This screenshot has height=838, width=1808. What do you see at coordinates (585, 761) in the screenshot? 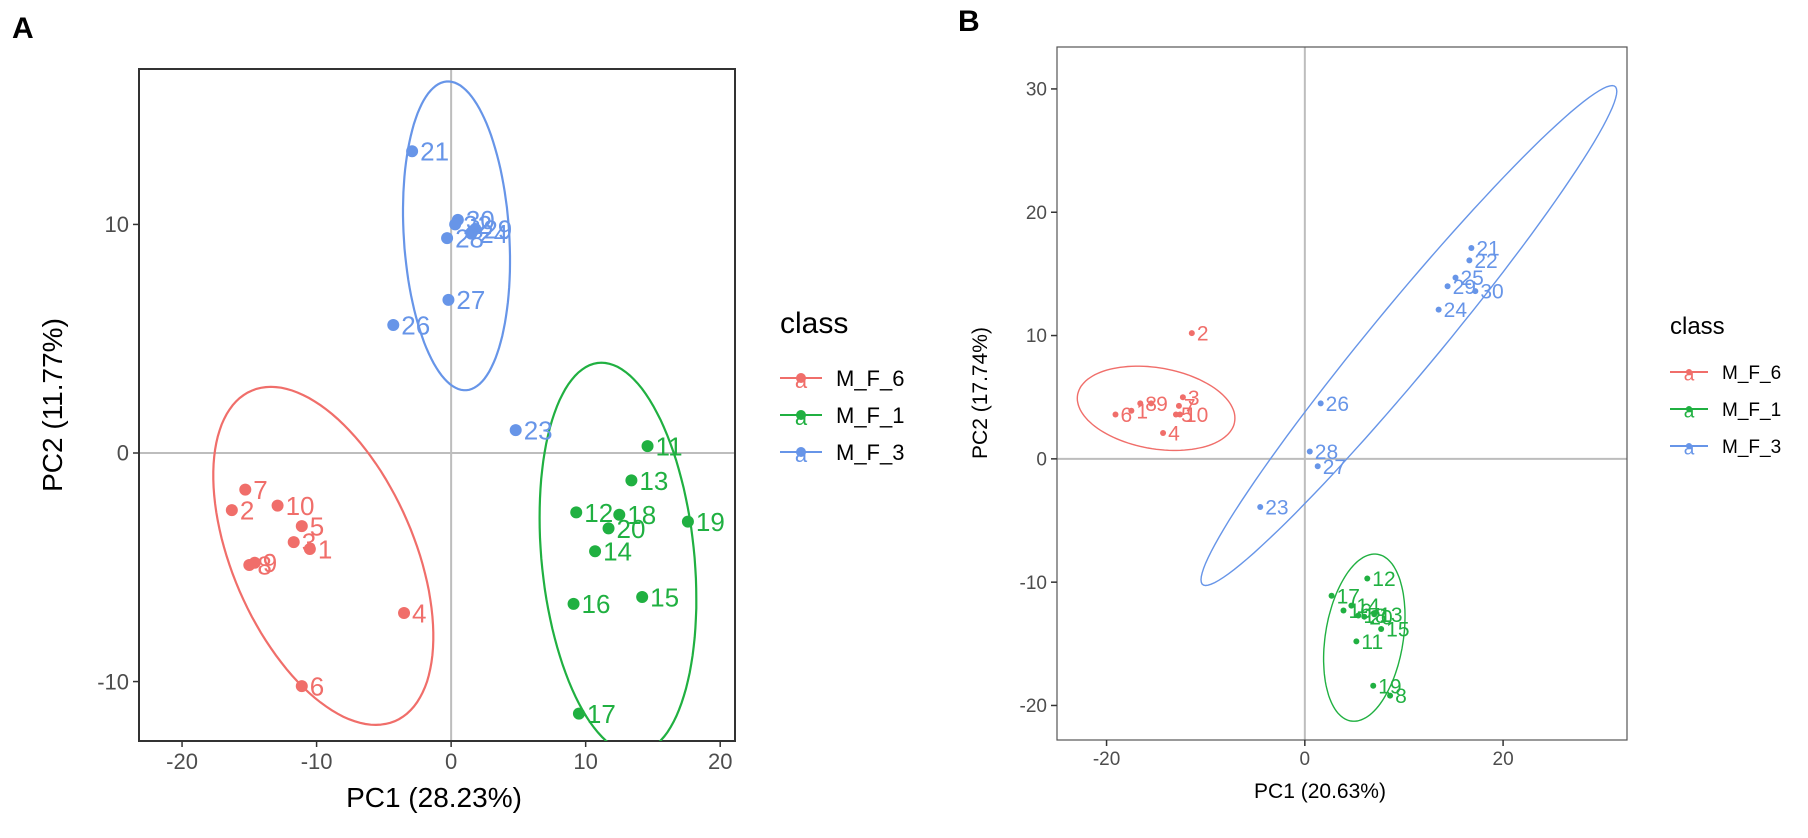
I see `x-tick-label: 10` at bounding box center [585, 761].